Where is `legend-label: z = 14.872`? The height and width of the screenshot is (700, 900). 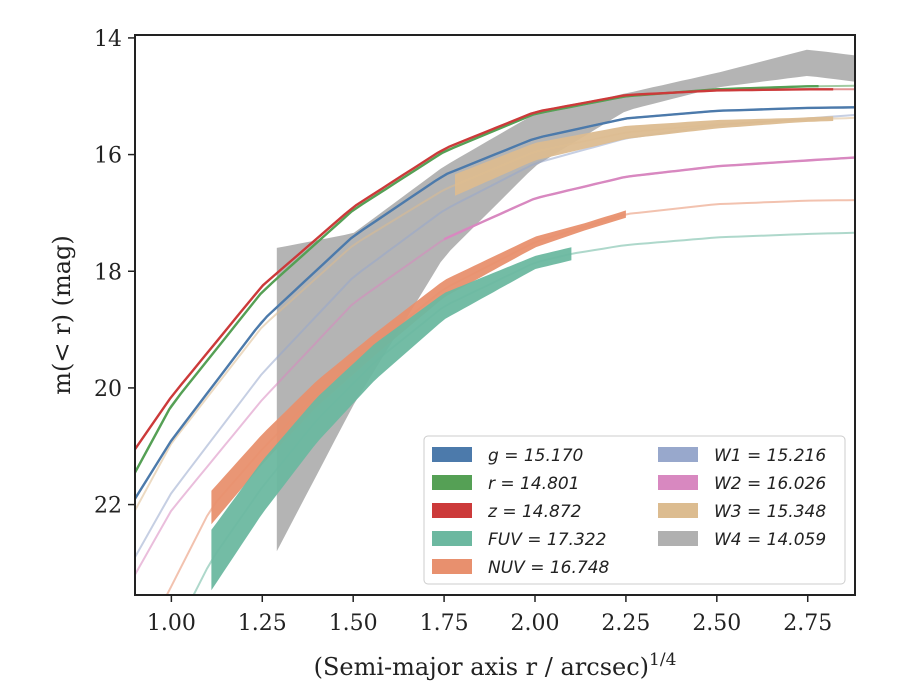
legend-label: z = 14.872 is located at coordinates (534, 512).